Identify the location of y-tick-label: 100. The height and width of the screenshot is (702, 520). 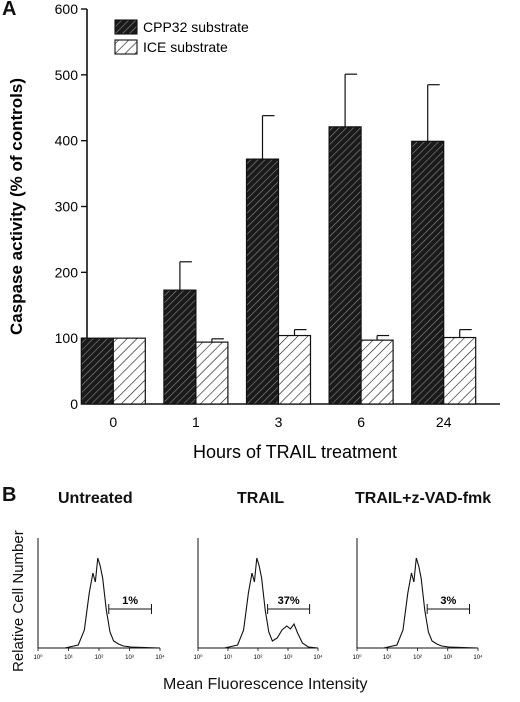
(67, 338).